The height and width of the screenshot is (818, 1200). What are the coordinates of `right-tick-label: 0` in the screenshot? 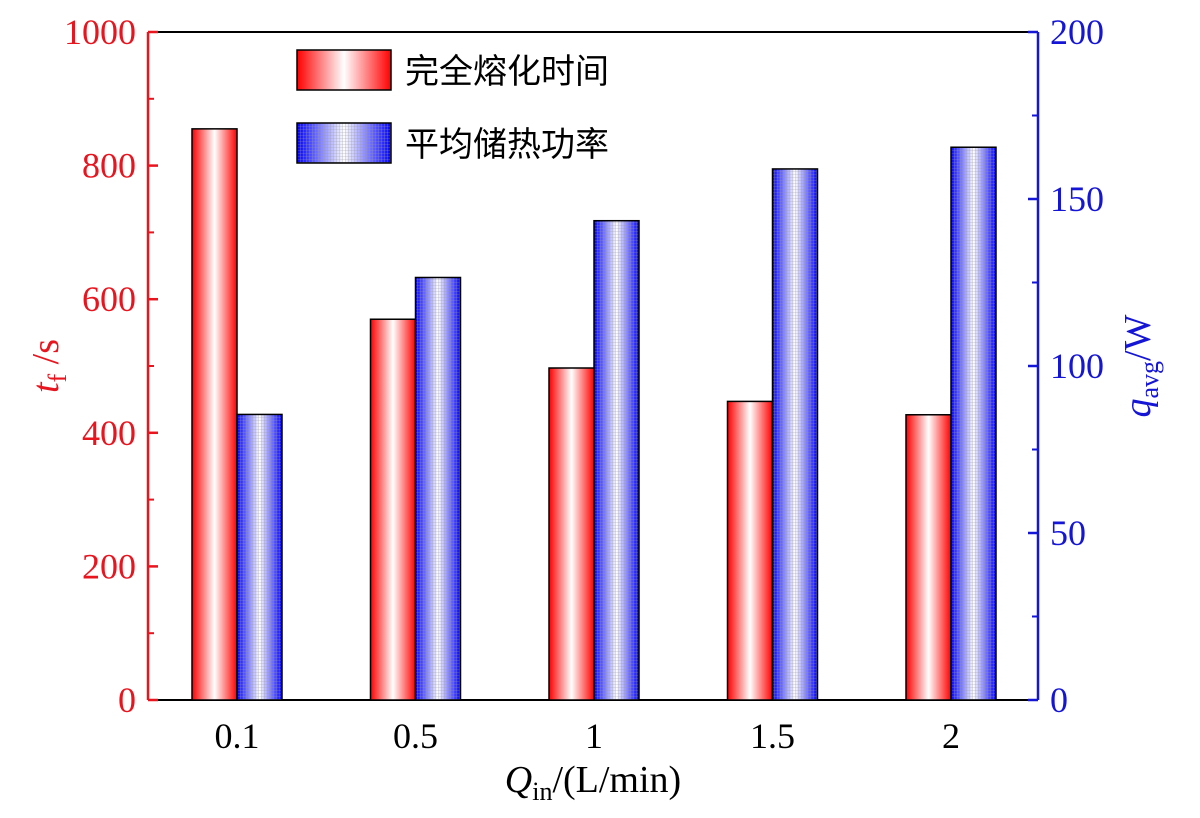 It's located at (1059, 700).